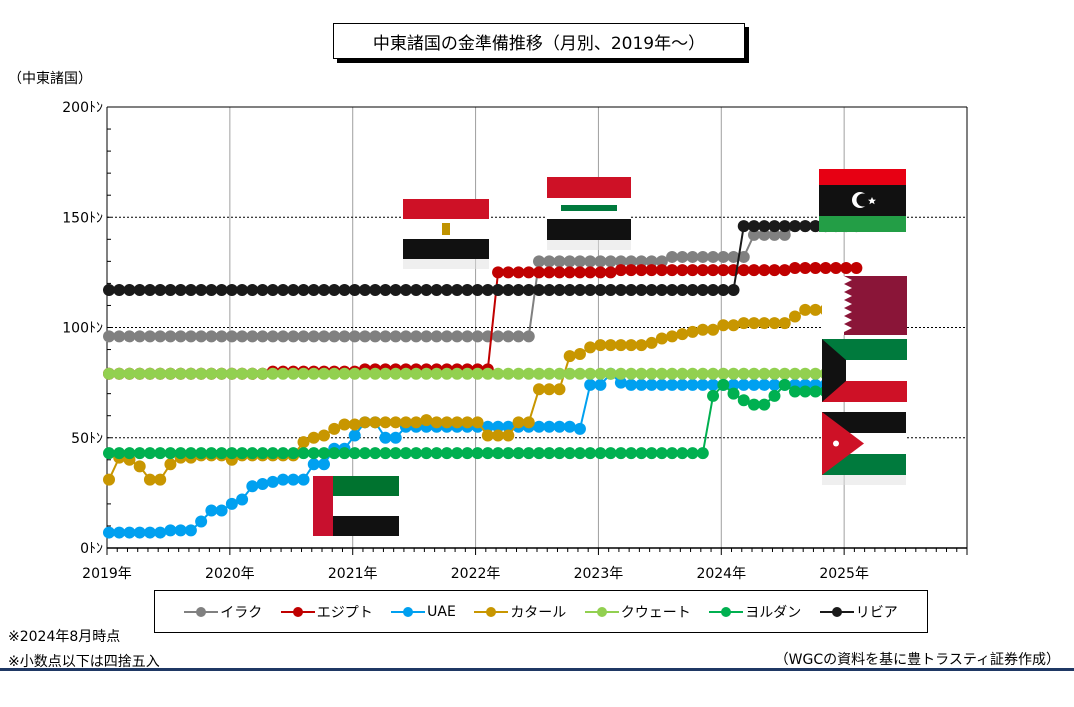 This screenshot has height=707, width=1074. I want to click on x-tick-label: 2024年, so click(721, 574).